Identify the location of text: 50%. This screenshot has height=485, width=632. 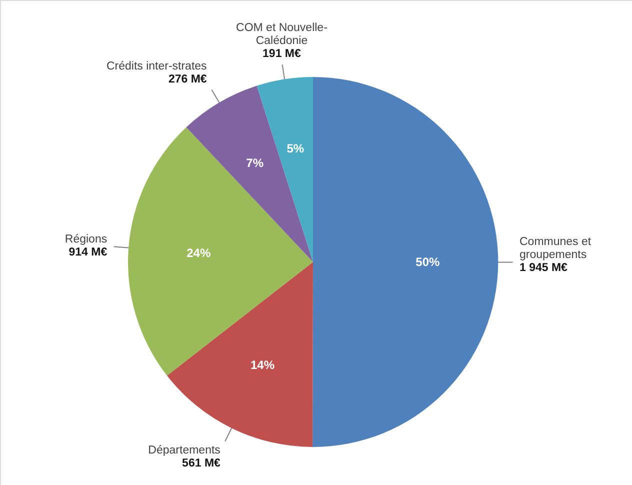
(428, 262).